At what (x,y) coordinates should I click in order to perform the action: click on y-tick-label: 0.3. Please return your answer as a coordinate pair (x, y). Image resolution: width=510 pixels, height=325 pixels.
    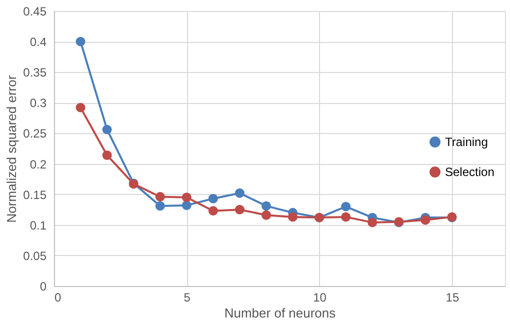
    Looking at the image, I should click on (38, 103).